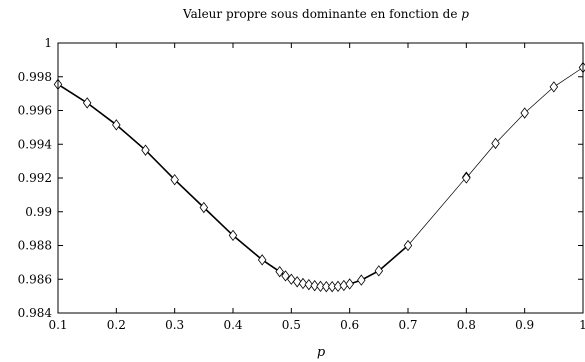 The width and height of the screenshot is (585, 362). I want to click on x-tick-label: 0.1, so click(57, 325).